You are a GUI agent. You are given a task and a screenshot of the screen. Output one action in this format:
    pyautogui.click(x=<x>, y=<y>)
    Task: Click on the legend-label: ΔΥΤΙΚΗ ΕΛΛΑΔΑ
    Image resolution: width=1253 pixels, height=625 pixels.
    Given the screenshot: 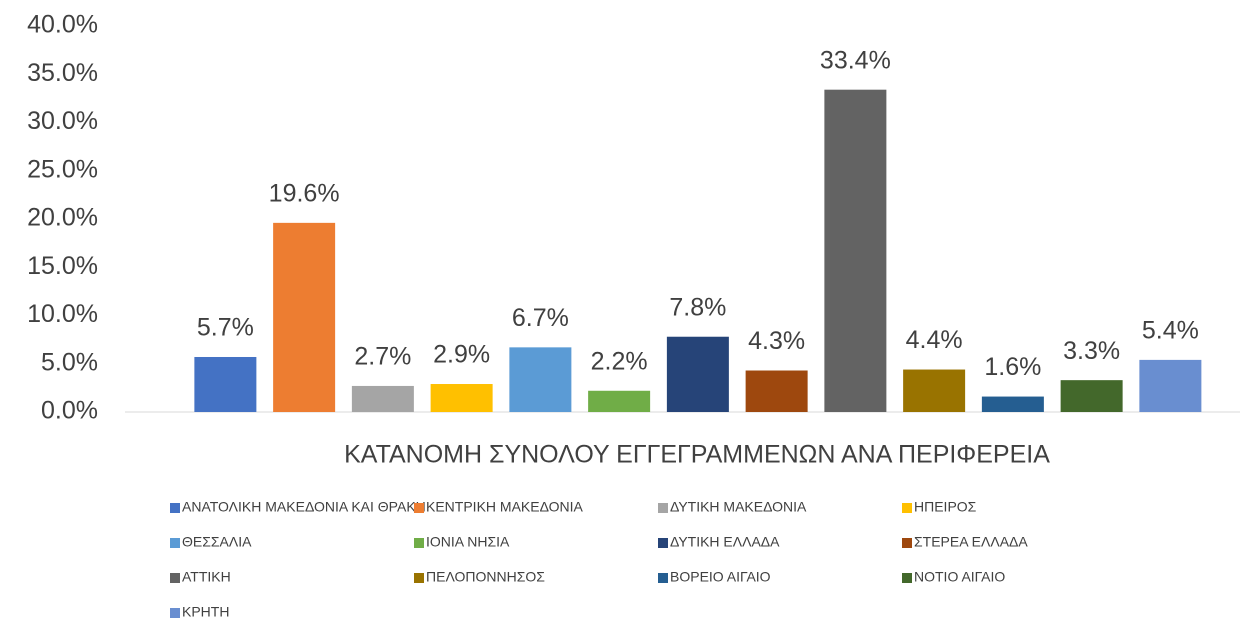 What is the action you would take?
    pyautogui.click(x=725, y=542)
    